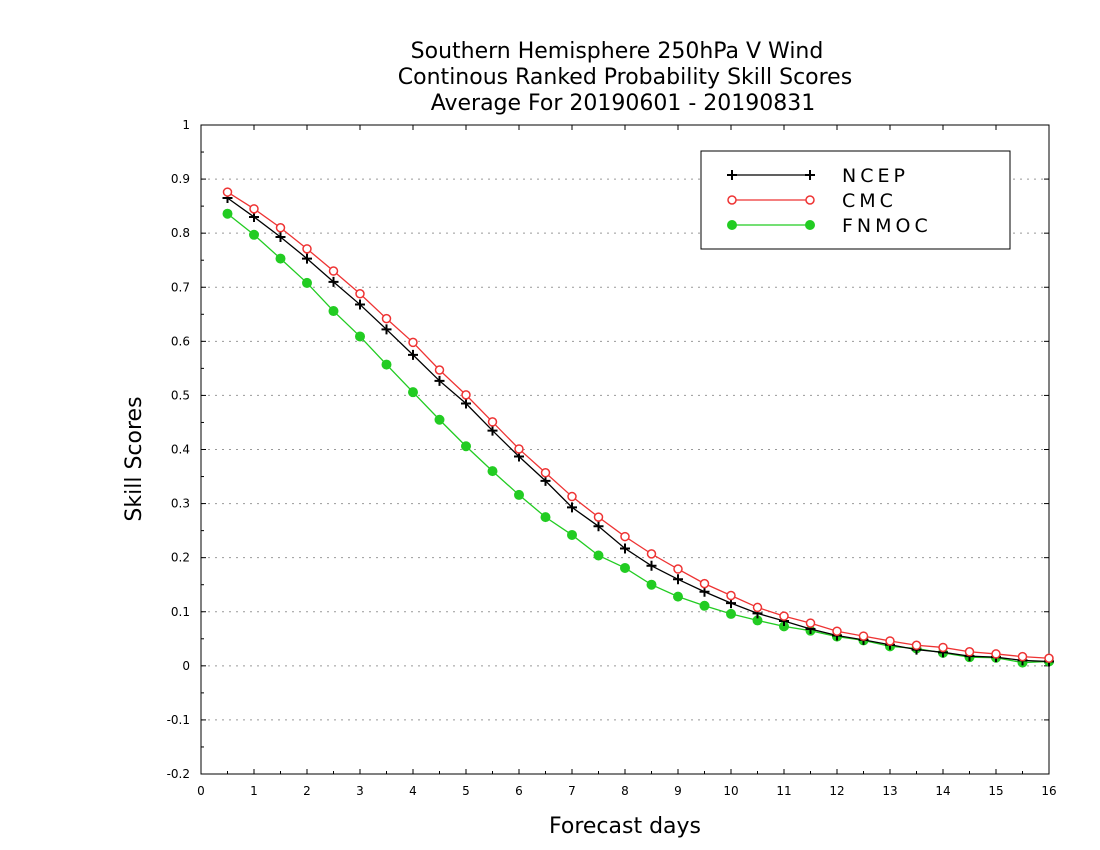 The image size is (1100, 850). I want to click on x-tick-label: 8, so click(625, 791).